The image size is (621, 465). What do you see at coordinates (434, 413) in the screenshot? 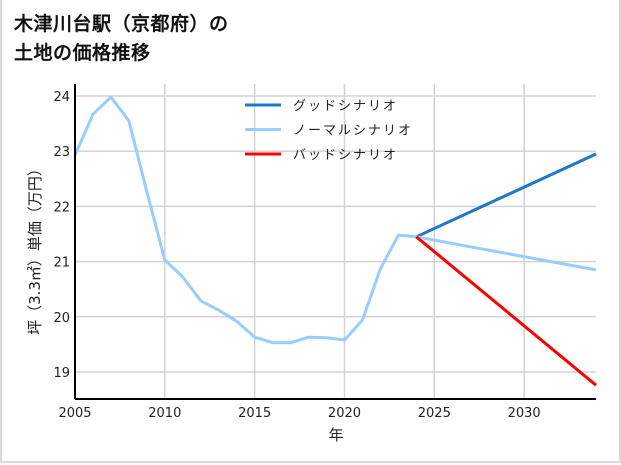
I see `x-tick-label: 2025` at bounding box center [434, 413].